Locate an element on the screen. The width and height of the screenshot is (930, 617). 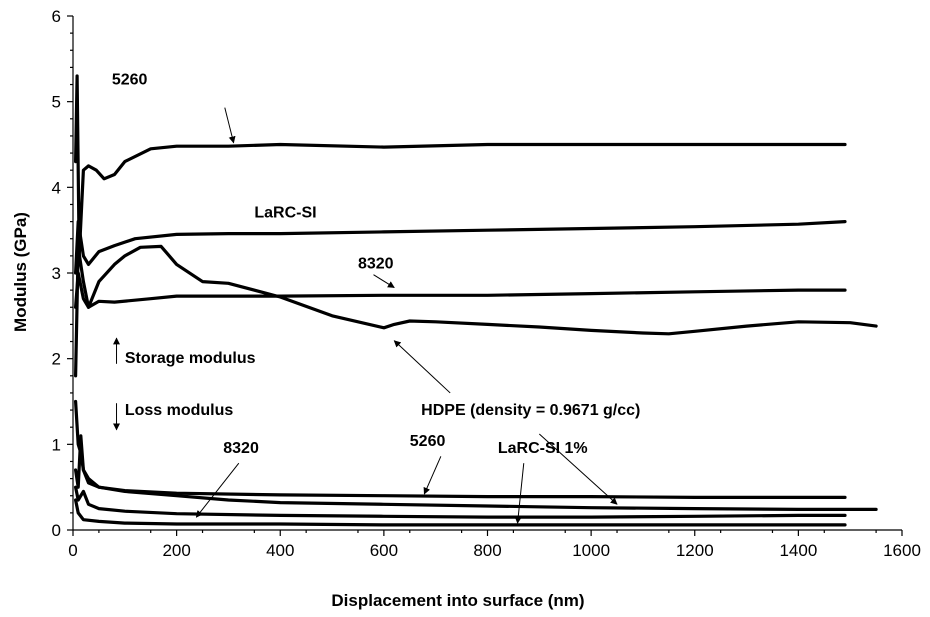
x-tick-label: 1600 is located at coordinates (902, 550).